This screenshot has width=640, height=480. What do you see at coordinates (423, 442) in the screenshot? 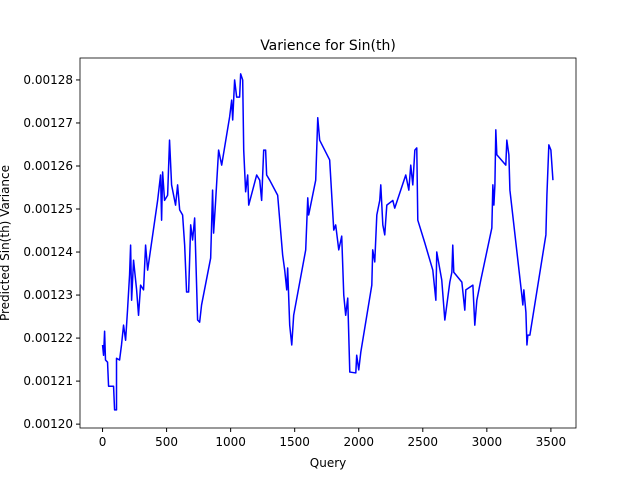
I see `x-tick-label: 2500` at bounding box center [423, 442].